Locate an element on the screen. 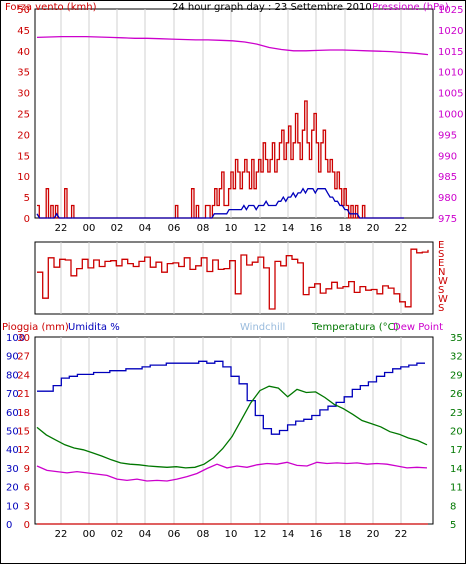  wind-direction-panel is located at coordinates (234, 278).